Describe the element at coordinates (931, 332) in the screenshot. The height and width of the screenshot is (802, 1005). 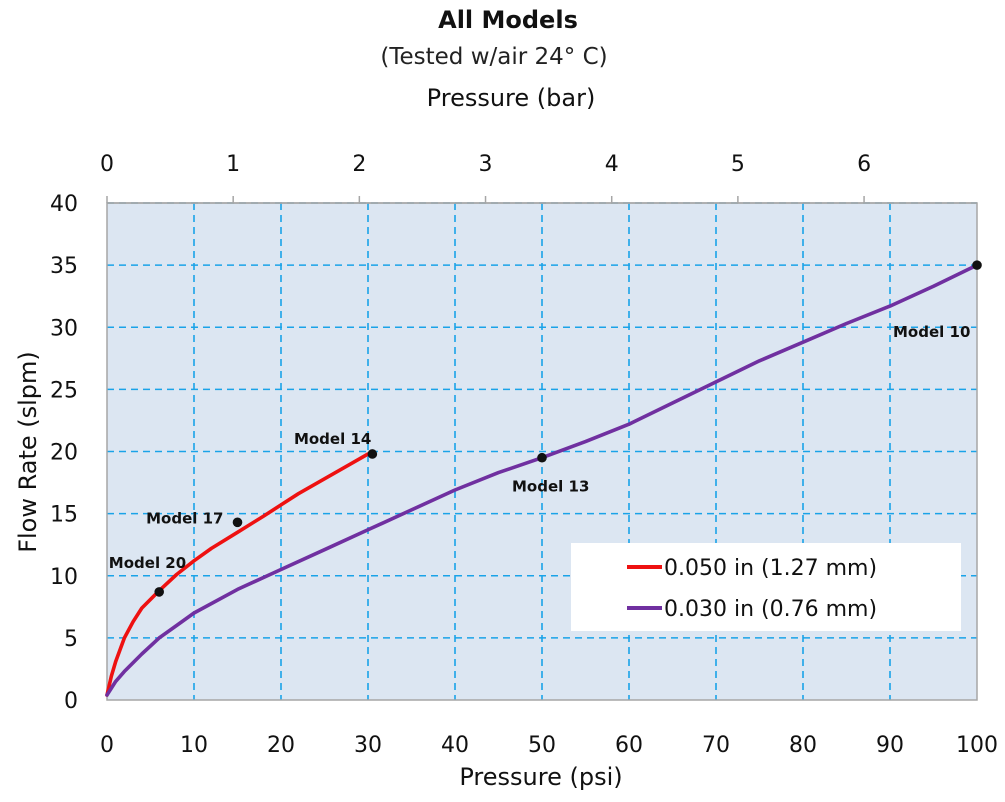
I see `model-label-4: Model 10` at that location.